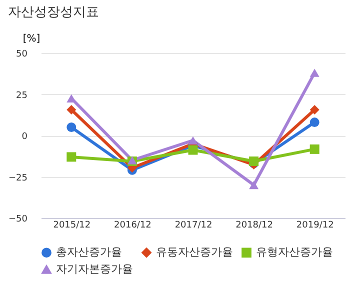 The image size is (359, 281). Describe the element at coordinates (54, 12) in the screenshot. I see `chart-title: 자산성장성지표` at that location.